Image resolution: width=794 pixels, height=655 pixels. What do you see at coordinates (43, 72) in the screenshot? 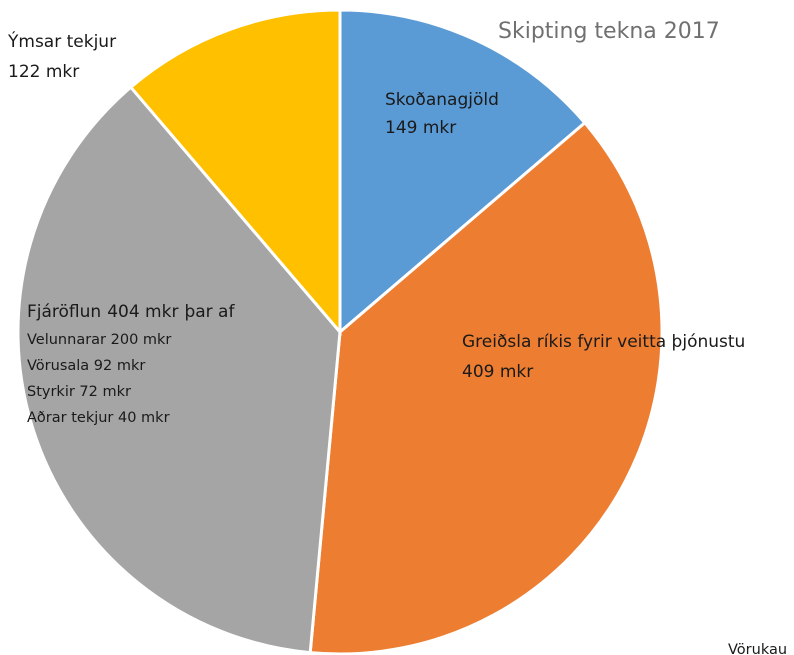
I see `value-label: 122 mkr` at bounding box center [43, 72].